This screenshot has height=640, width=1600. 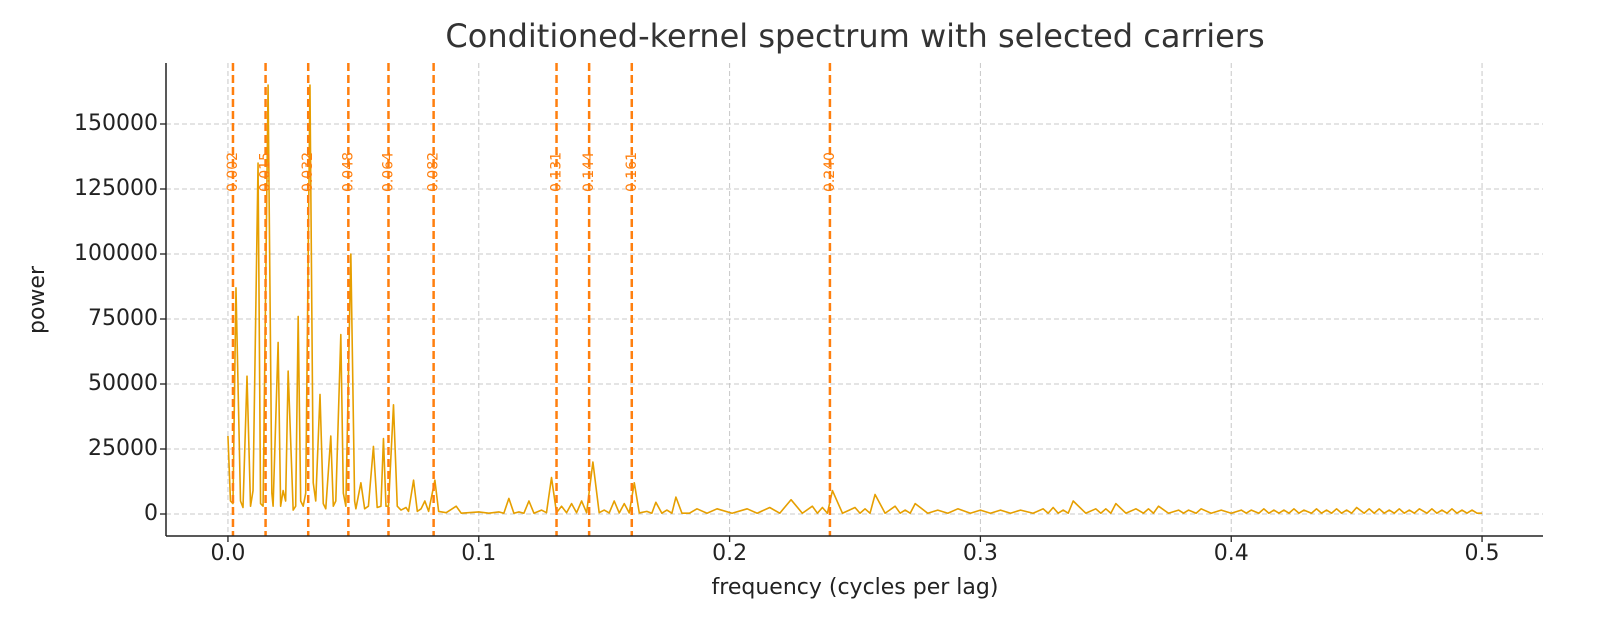 What do you see at coordinates (1482, 553) in the screenshot?
I see `x-tick-label: 0.5` at bounding box center [1482, 553].